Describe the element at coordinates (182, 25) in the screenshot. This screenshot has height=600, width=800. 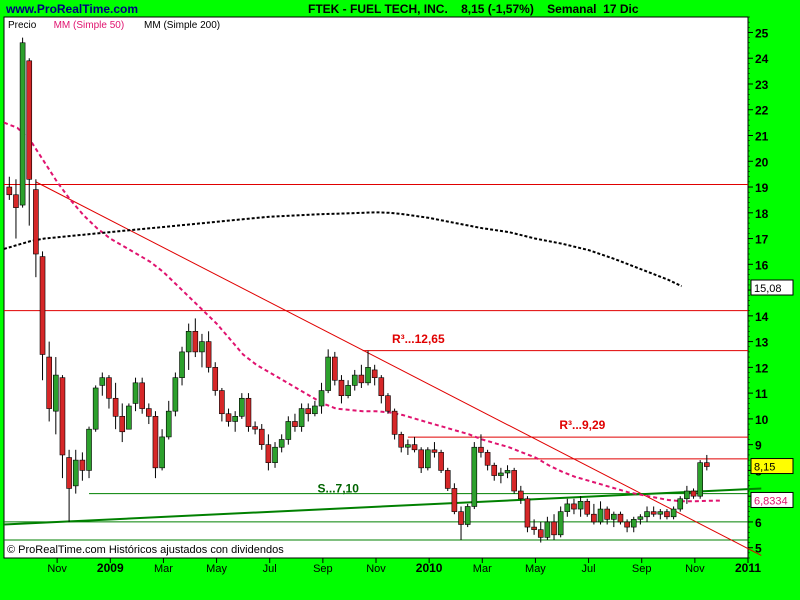
I see `legend-entry: MM (Simple 200)` at that location.